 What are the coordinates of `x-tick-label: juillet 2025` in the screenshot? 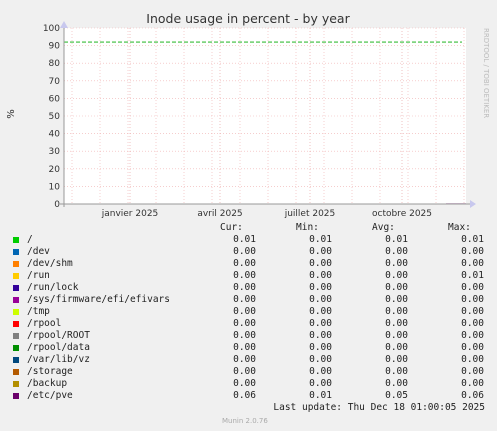 It's located at (310, 214).